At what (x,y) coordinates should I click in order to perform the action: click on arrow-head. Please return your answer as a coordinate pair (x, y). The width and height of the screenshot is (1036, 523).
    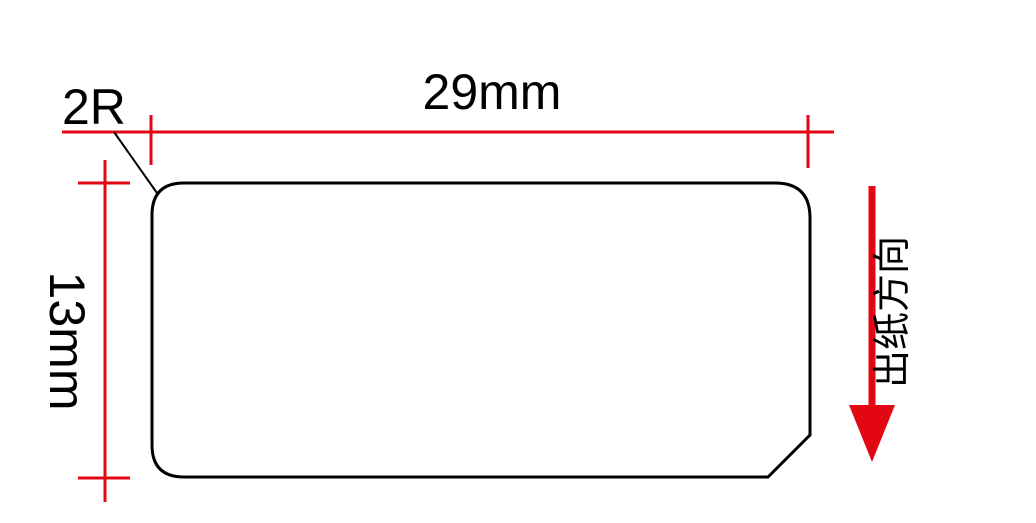
    Looking at the image, I should click on (872, 433).